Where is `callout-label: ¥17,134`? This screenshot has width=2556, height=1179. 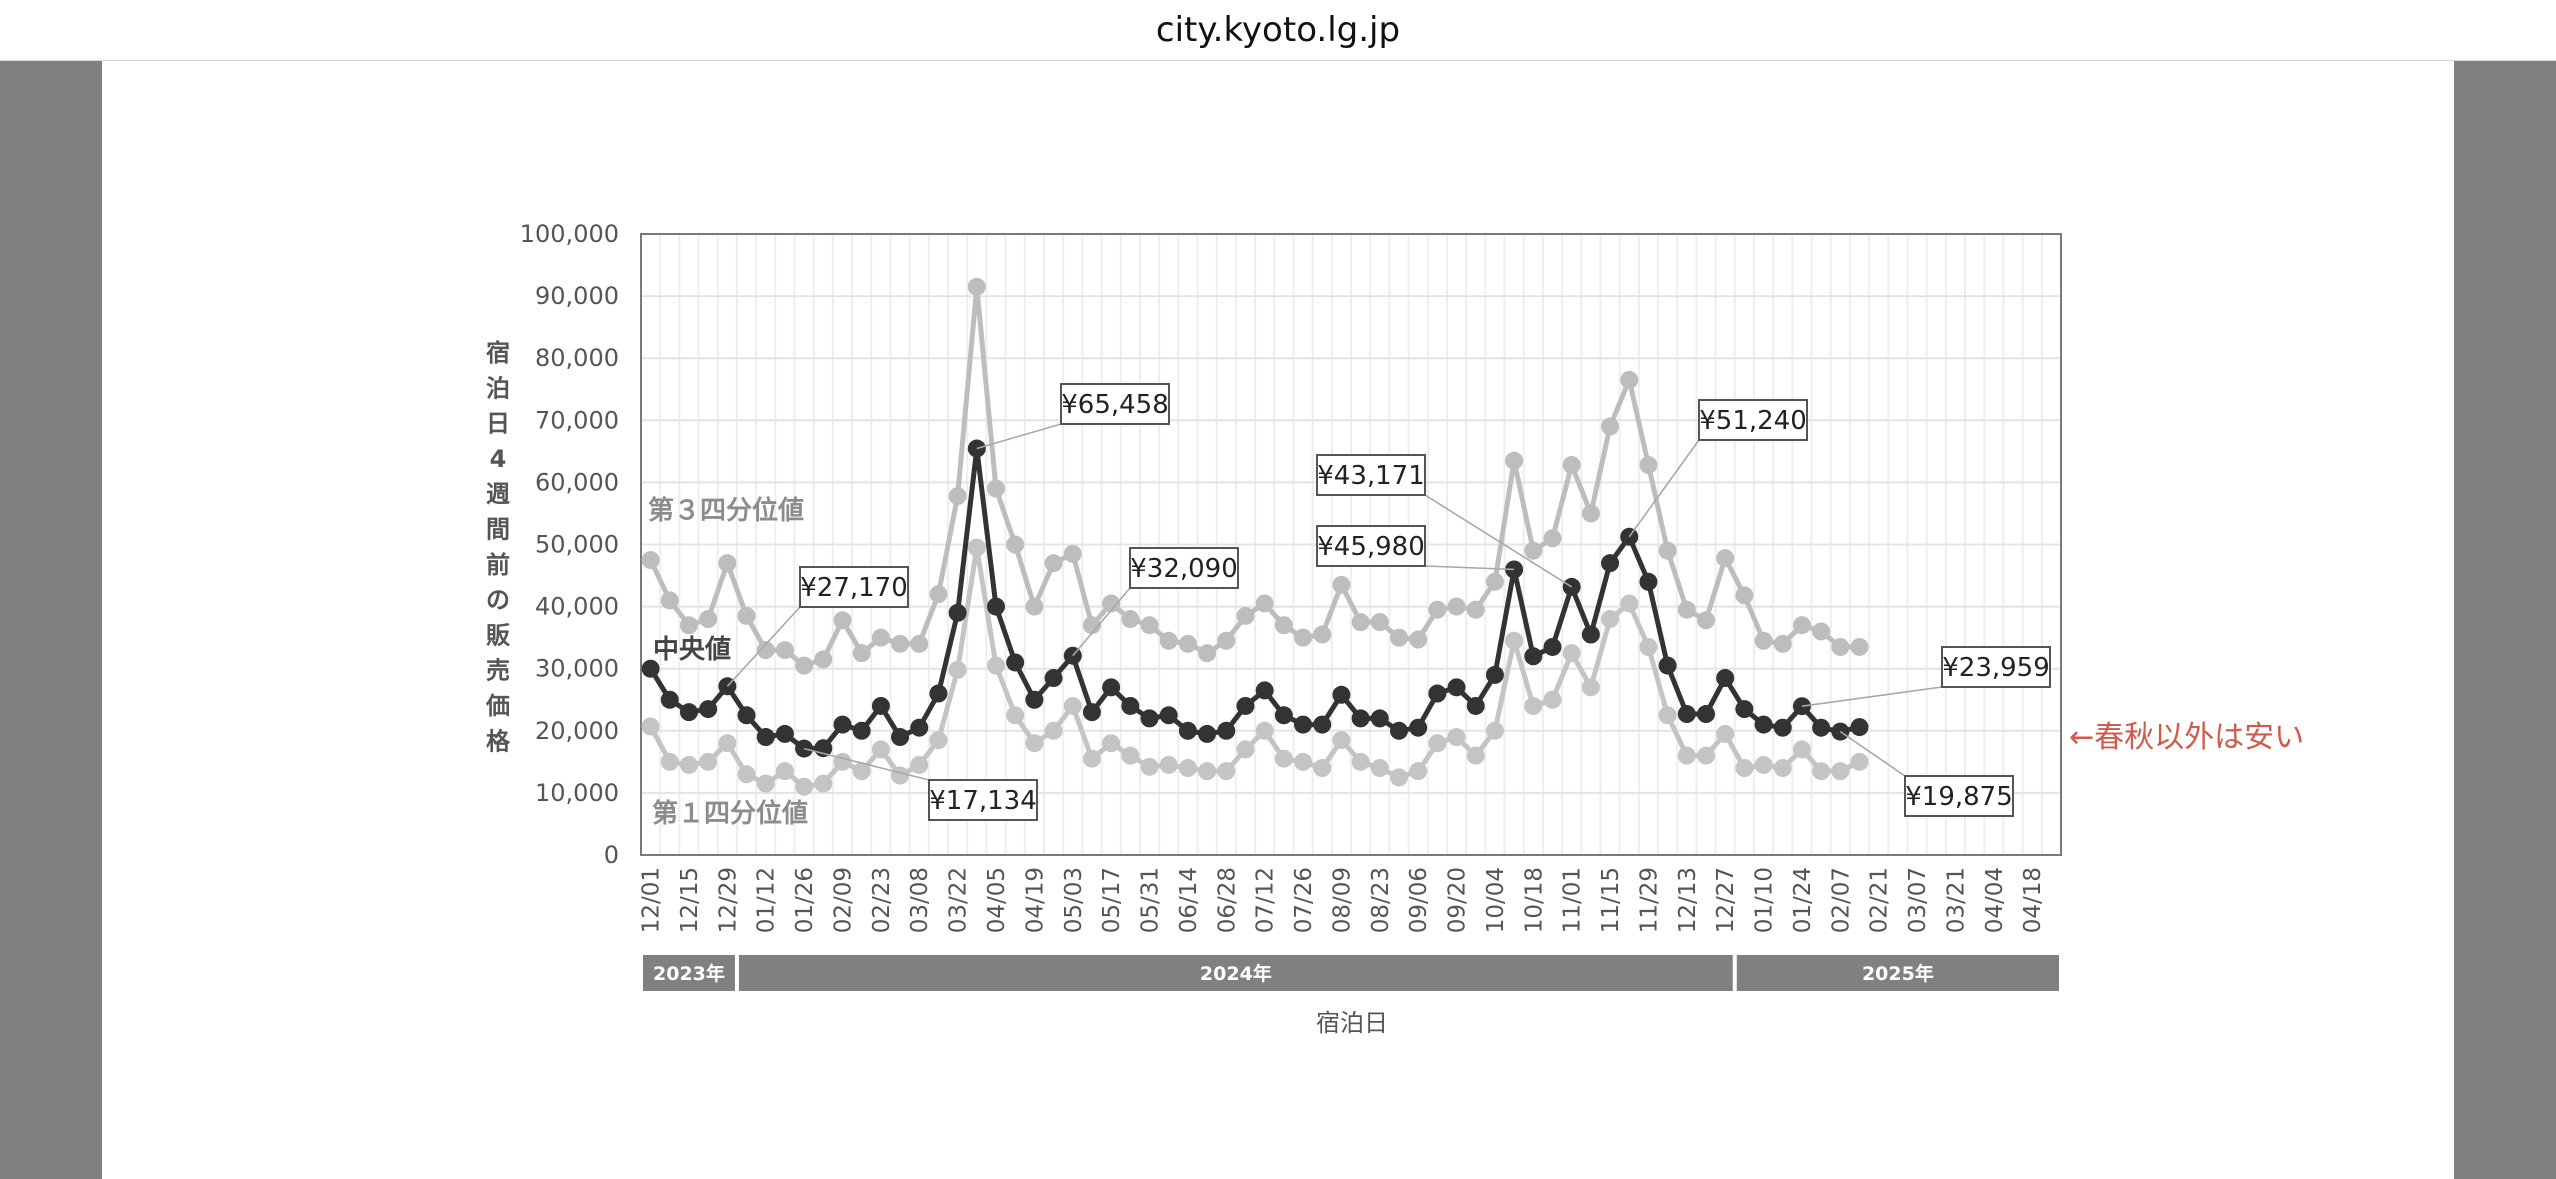 callout-label: ¥17,134 is located at coordinates (983, 801).